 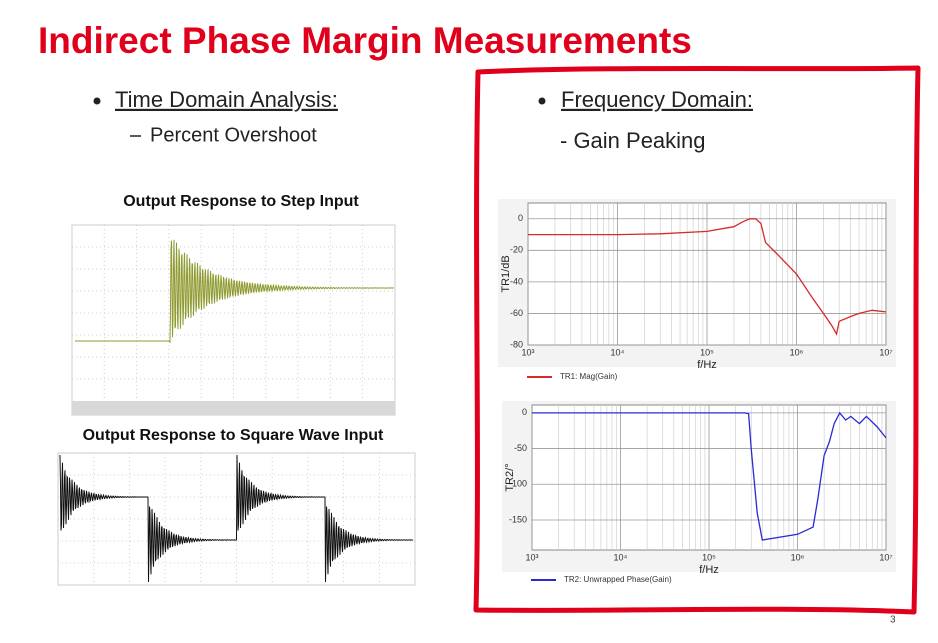 I want to click on scope-frame, so click(x=233, y=320).